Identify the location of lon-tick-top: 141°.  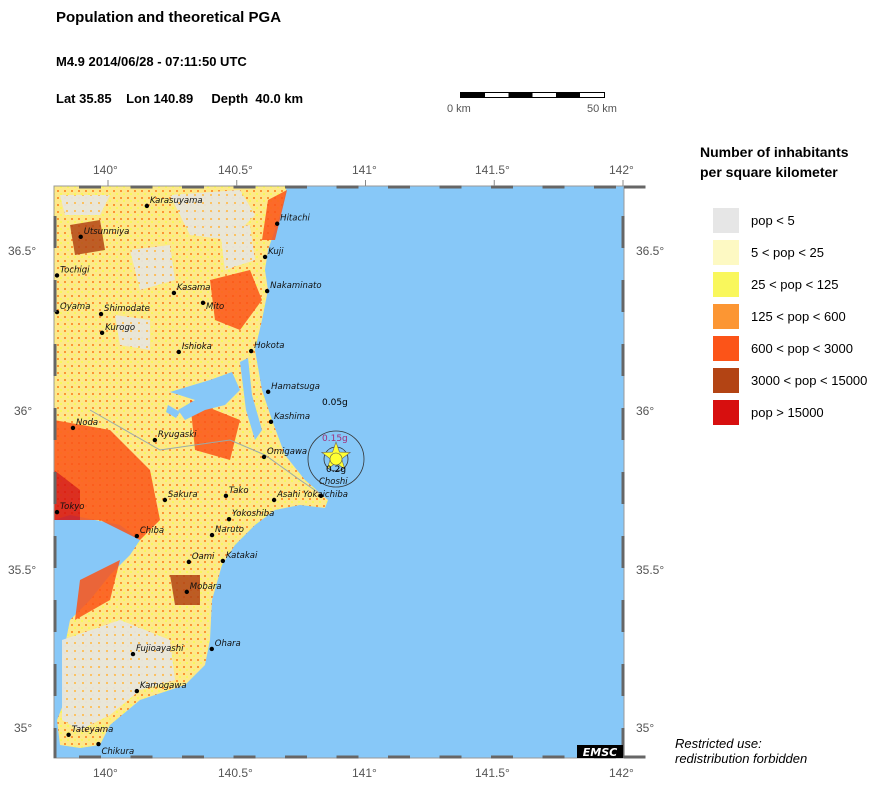
(364, 170).